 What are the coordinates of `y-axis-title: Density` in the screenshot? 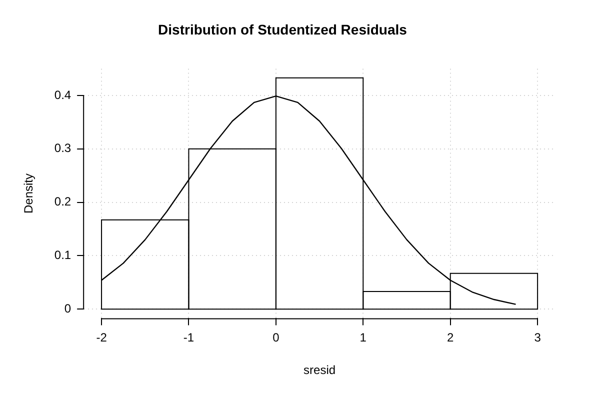 It's located at (29, 193).